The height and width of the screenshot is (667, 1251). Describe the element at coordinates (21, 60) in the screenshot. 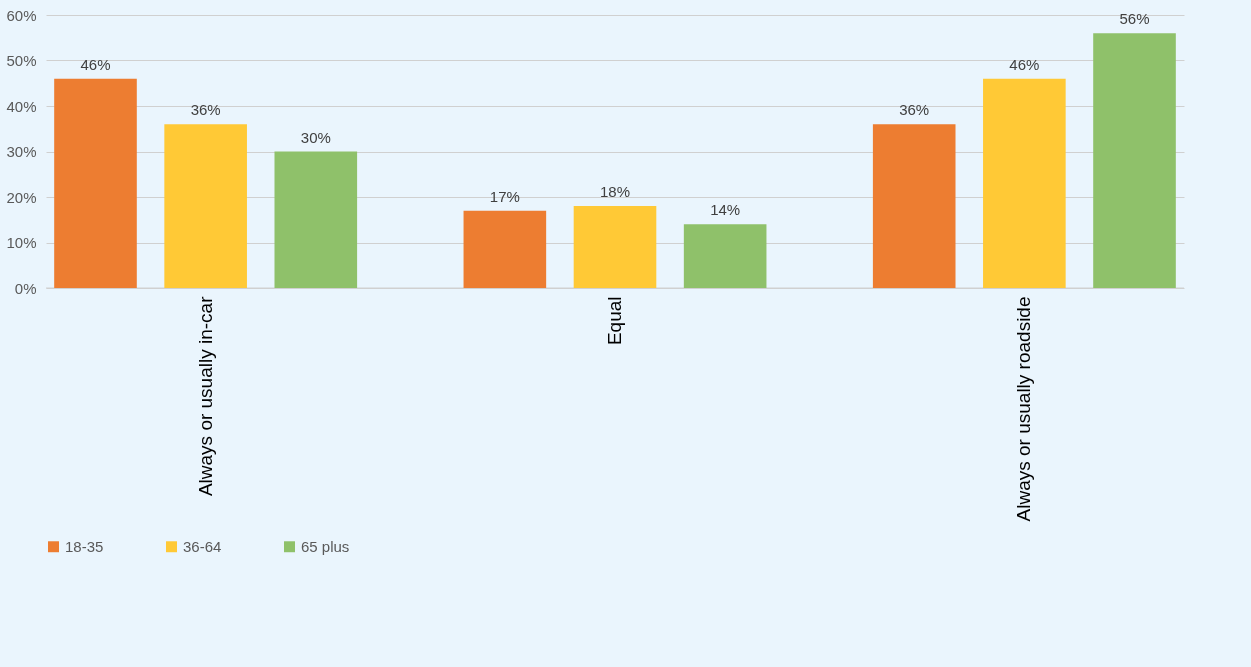

I see `y-tick-label: 50%` at that location.